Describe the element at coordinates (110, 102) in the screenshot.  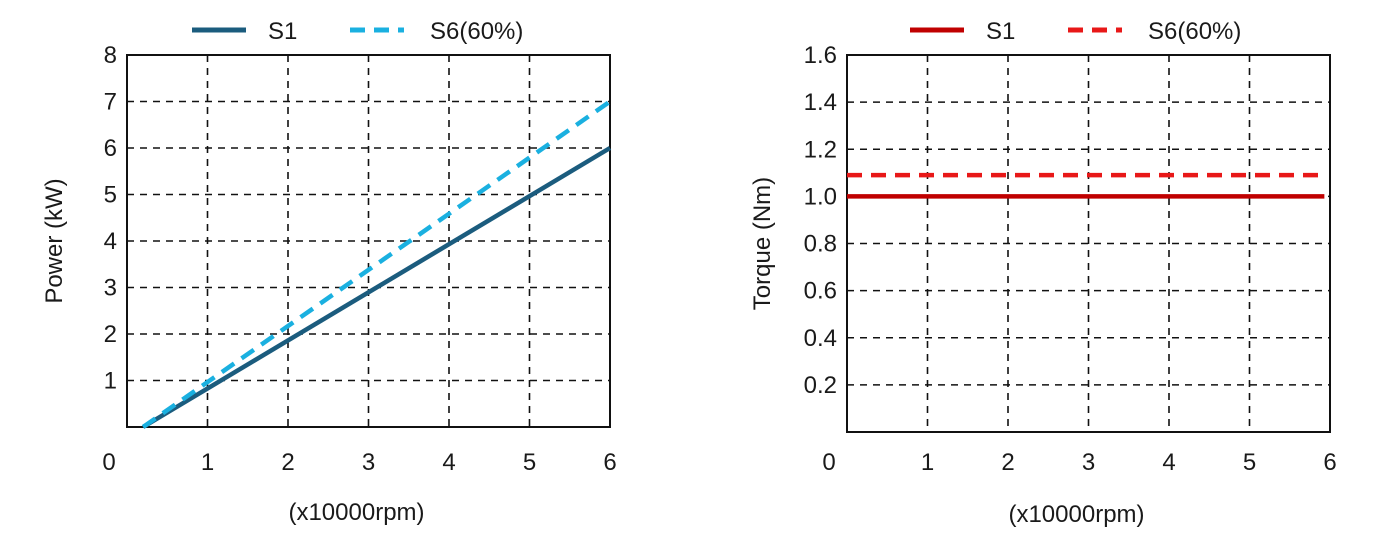
I see `y-tick-label: 7` at that location.